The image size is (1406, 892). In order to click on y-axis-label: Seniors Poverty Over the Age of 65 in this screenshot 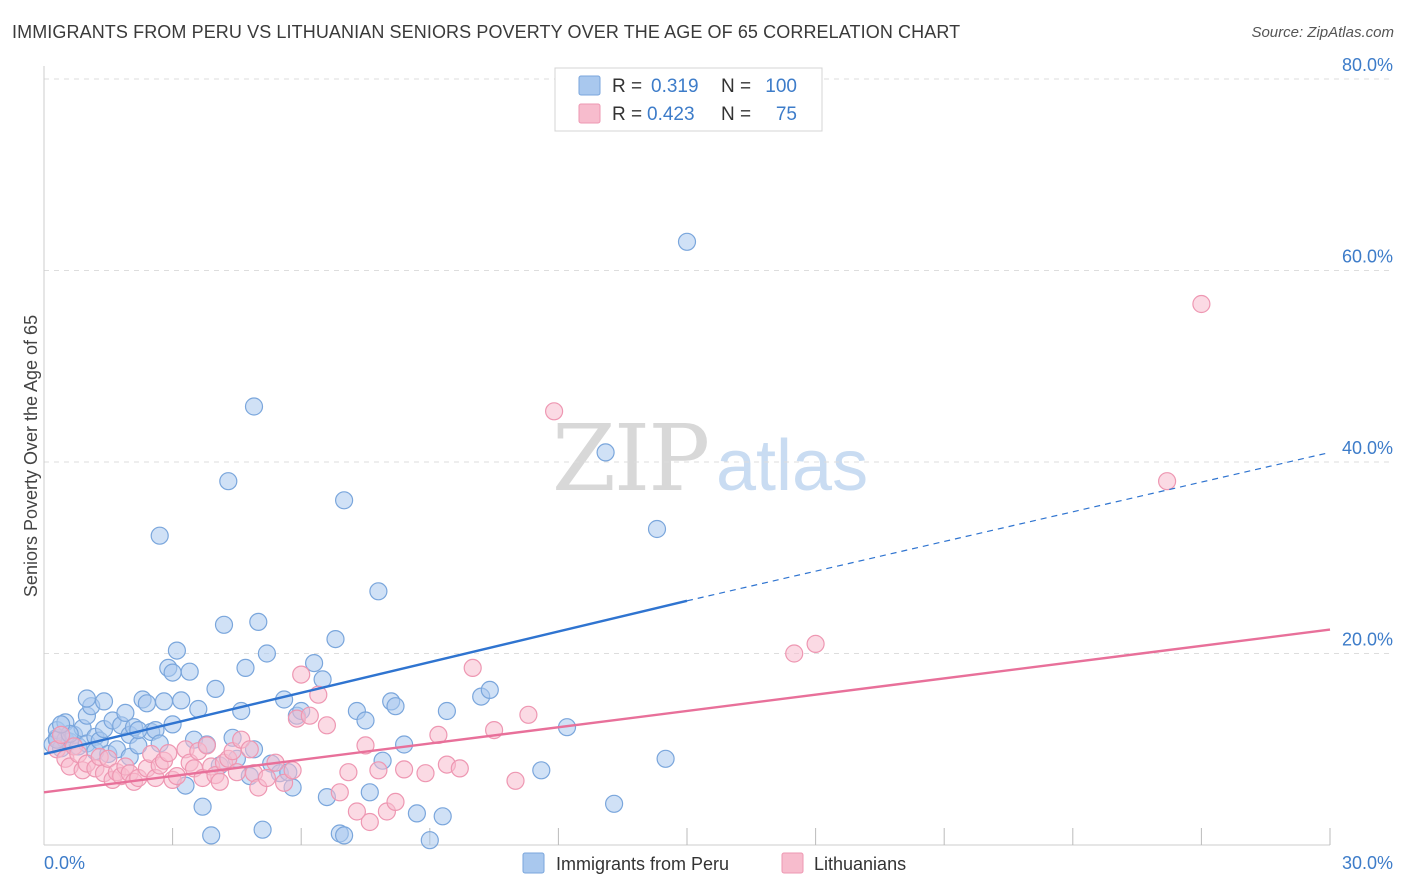, I will do `click(31, 456)`.